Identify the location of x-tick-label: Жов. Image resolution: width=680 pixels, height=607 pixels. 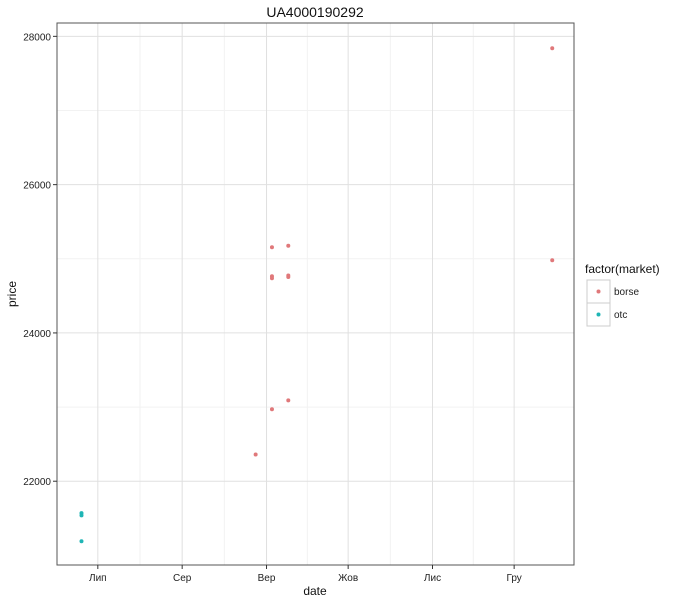
(348, 578).